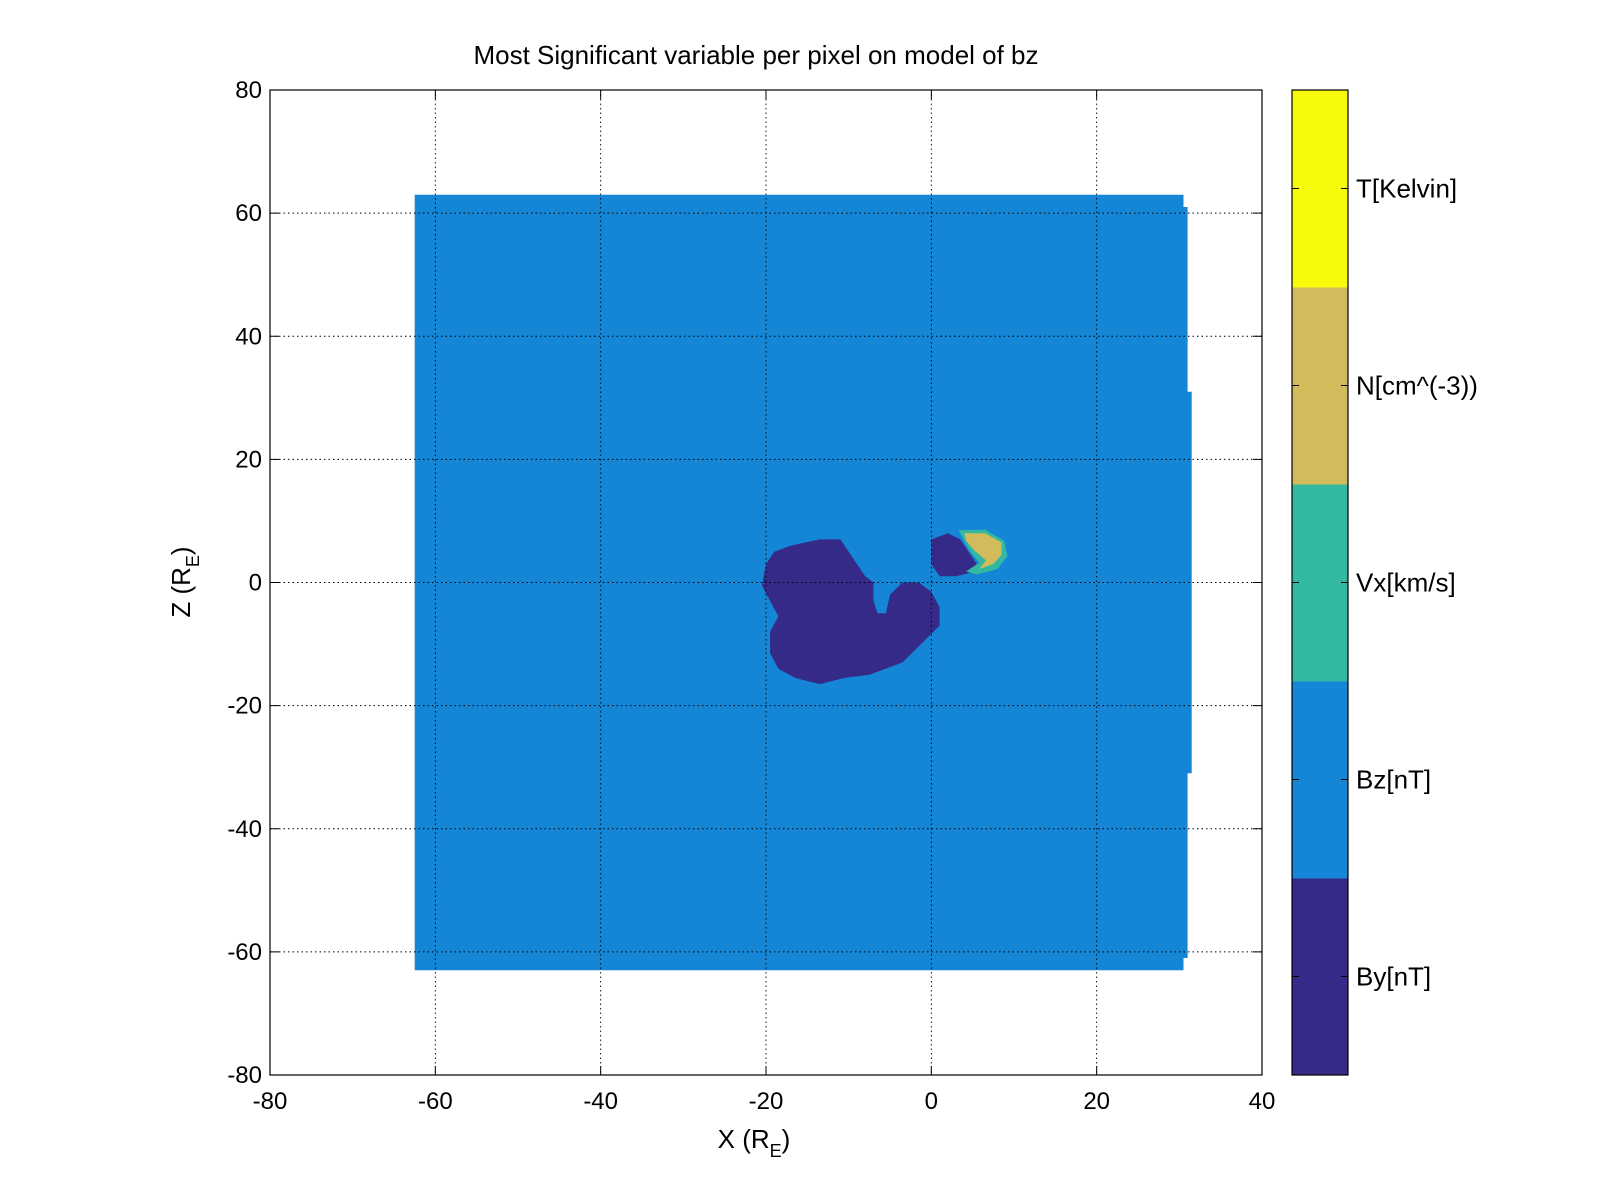  I want to click on y-tick-label: 60, so click(248, 213).